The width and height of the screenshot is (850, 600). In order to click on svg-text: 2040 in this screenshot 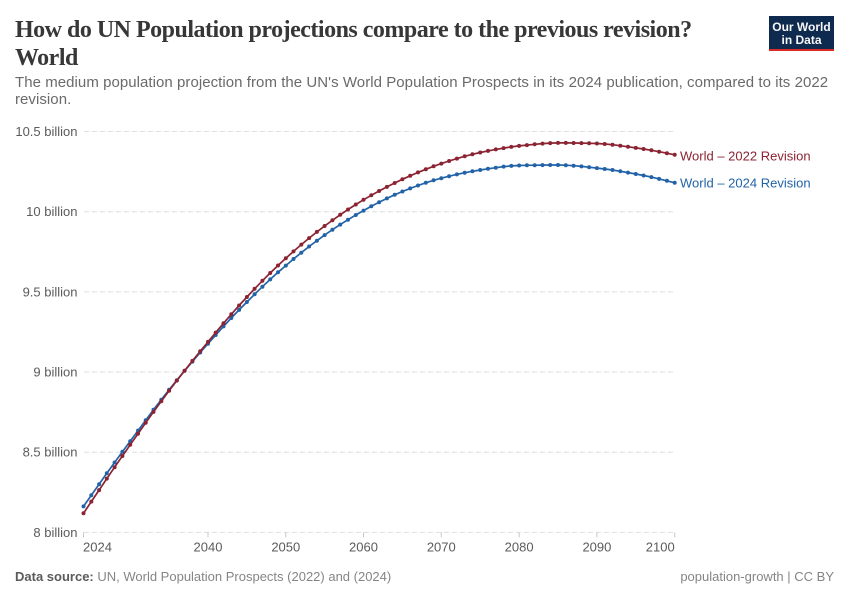, I will do `click(208, 547)`.